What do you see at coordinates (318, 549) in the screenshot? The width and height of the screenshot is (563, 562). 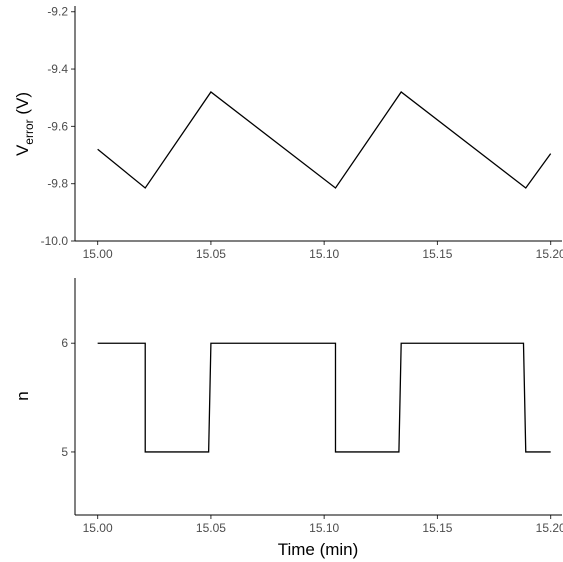 I see `x-axis-title: Time (min)` at bounding box center [318, 549].